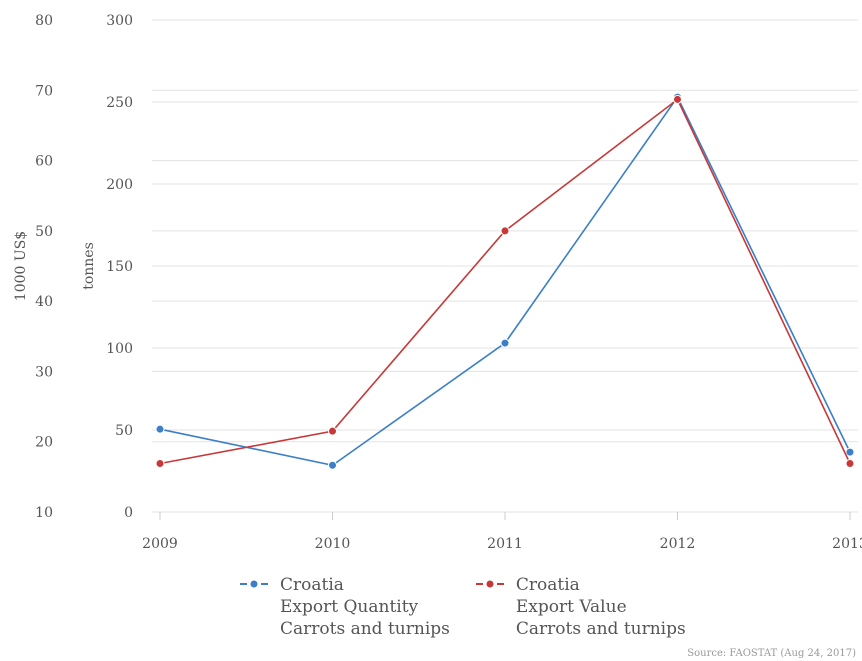  Describe the element at coordinates (44, 443) in the screenshot. I see `left-tick-label: 20` at that location.